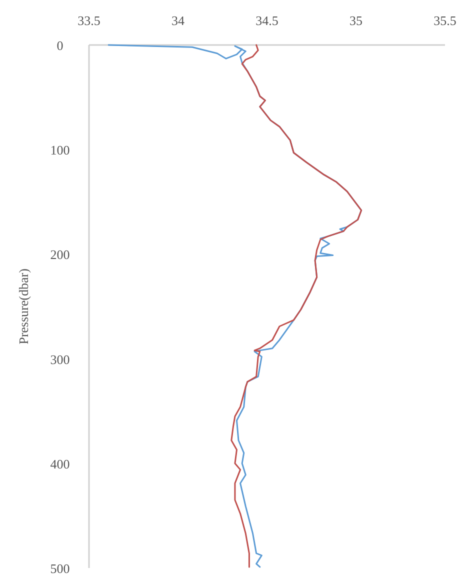  I want to click on x-tick-label: 35.5, so click(445, 20).